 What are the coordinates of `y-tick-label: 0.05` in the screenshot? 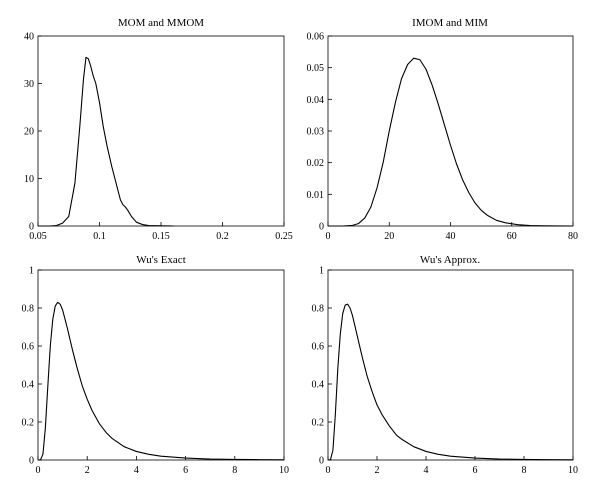 It's located at (316, 68).